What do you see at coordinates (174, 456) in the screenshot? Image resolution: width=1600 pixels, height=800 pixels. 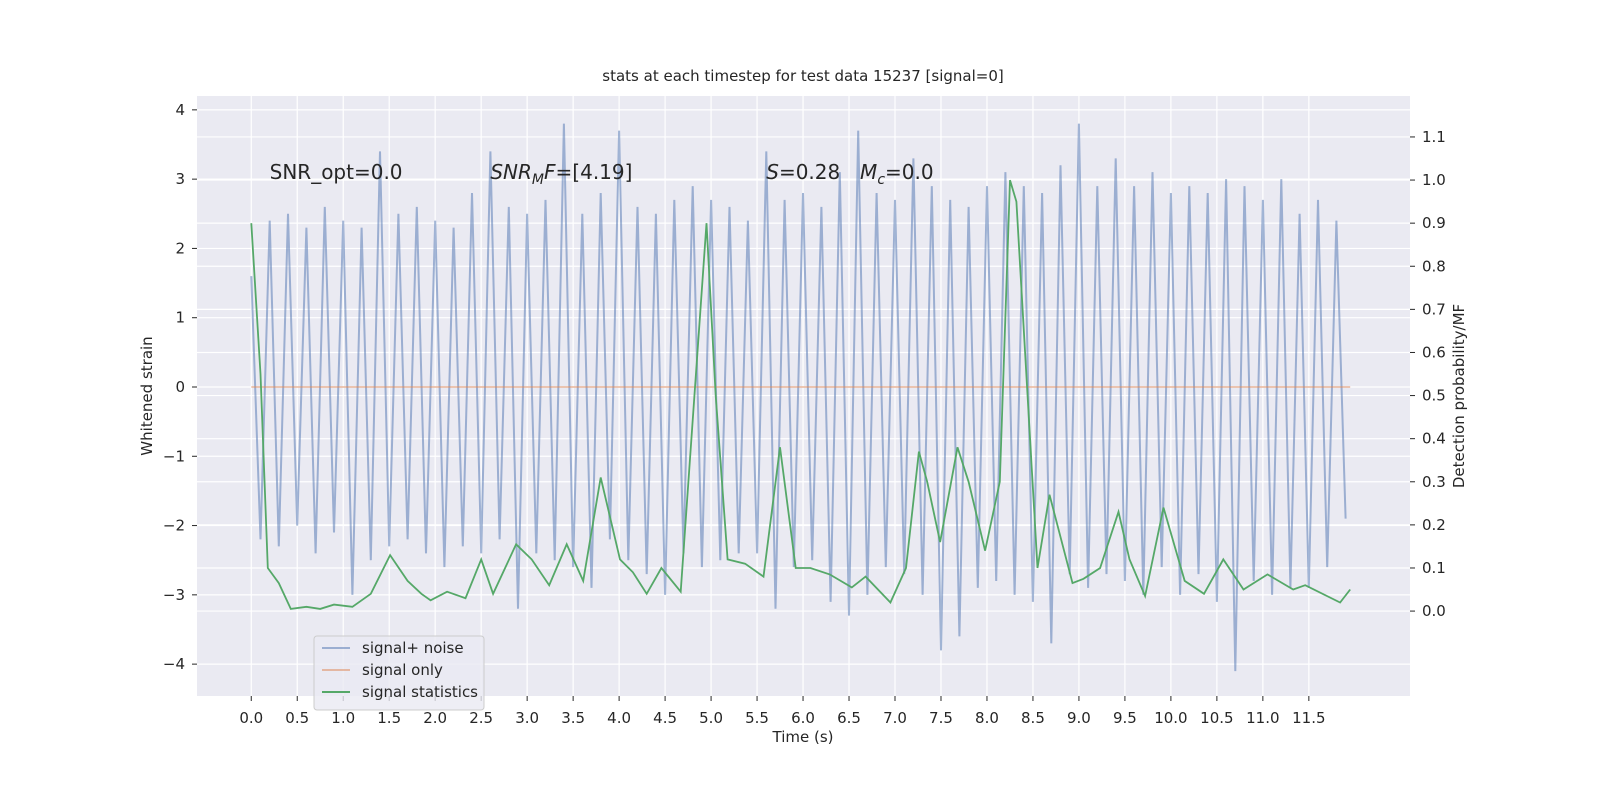 I see `y-tick-label: −1` at bounding box center [174, 456].